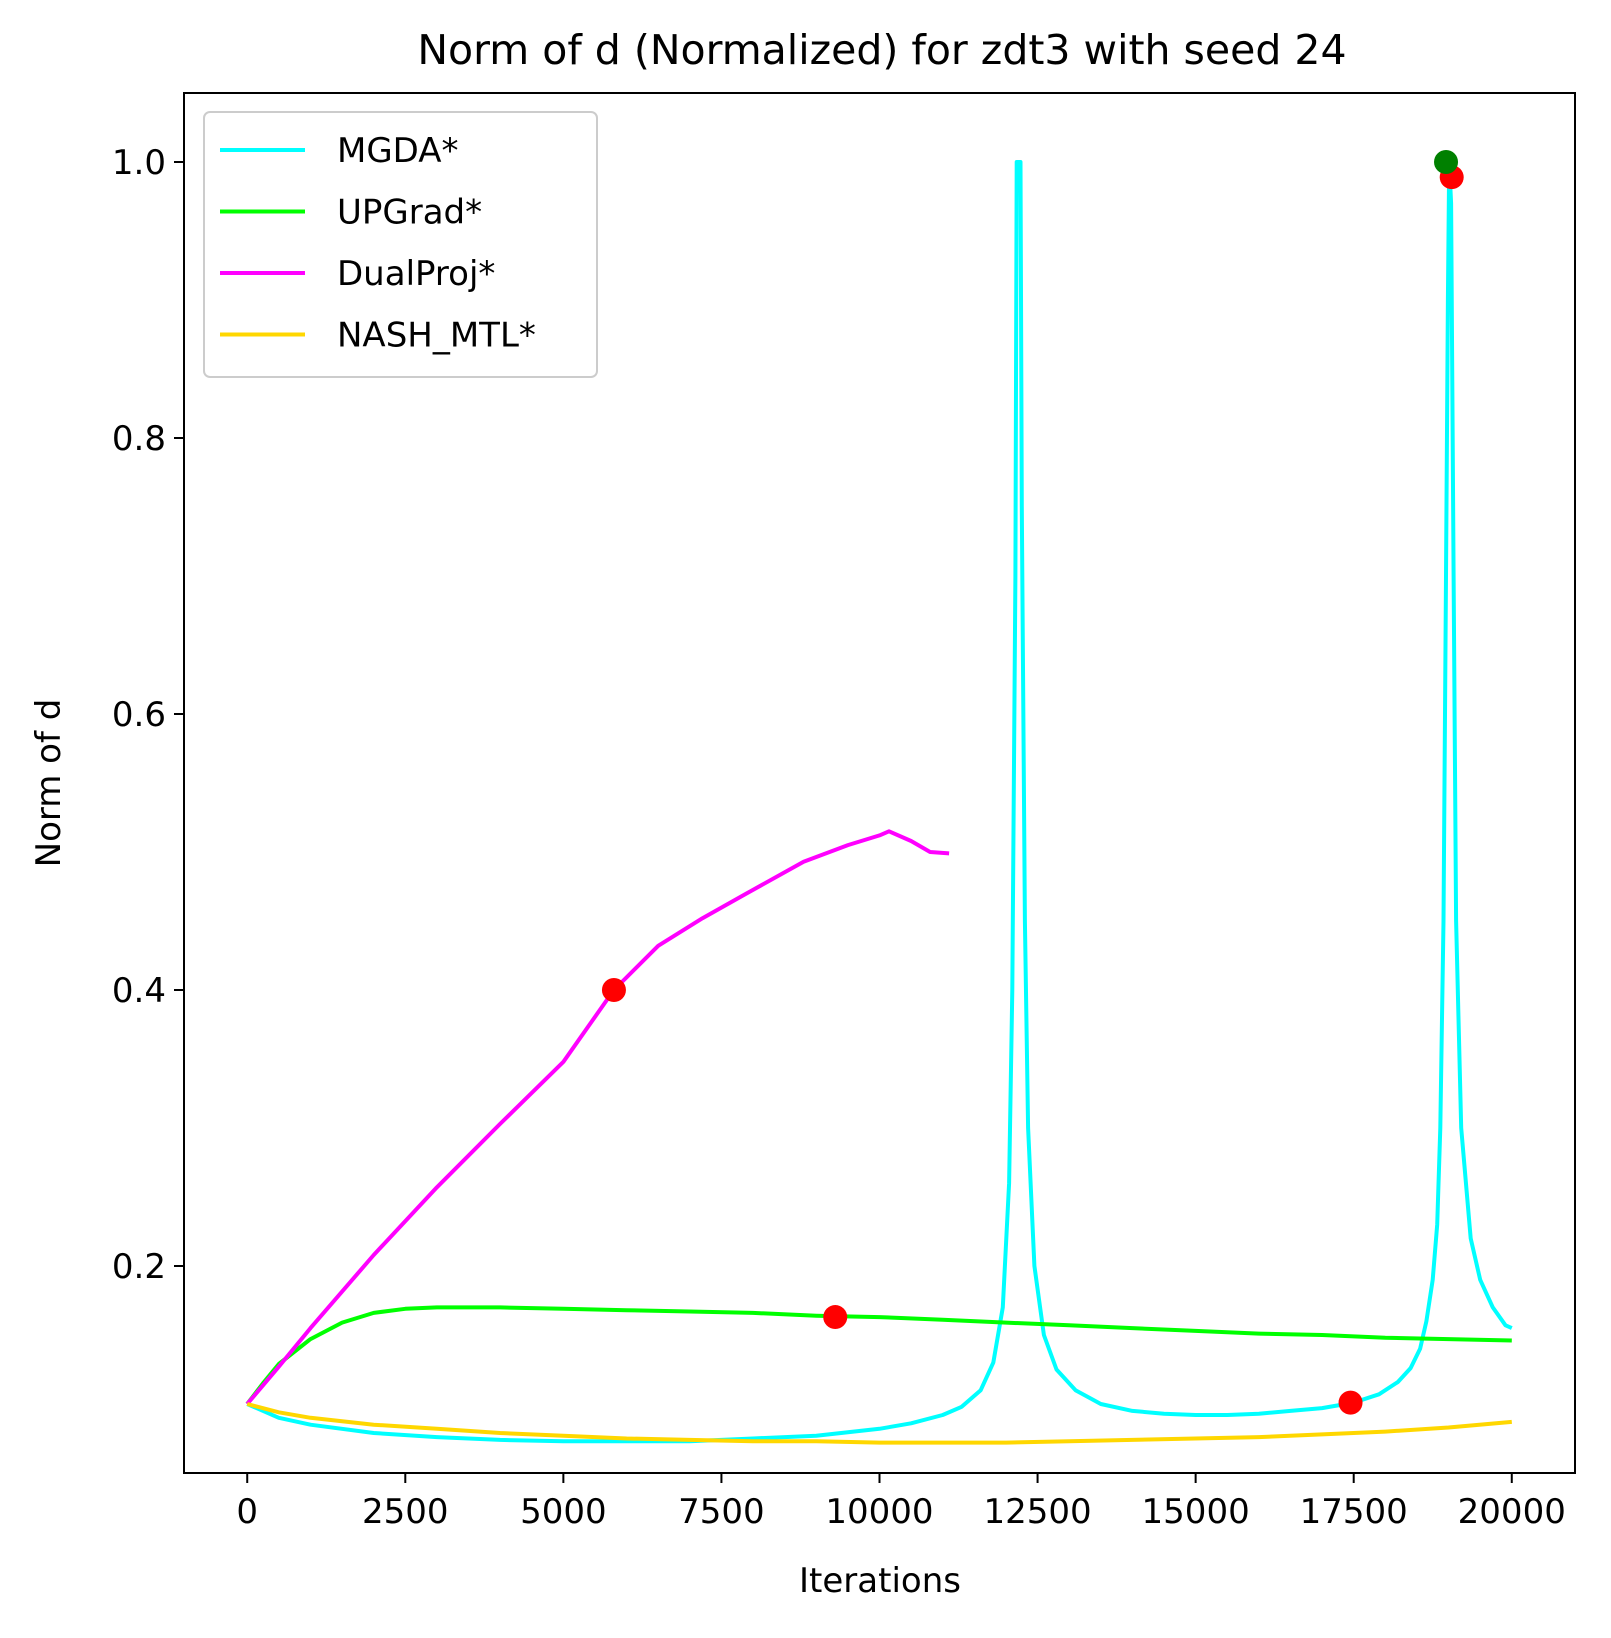  What do you see at coordinates (139, 1267) in the screenshot?
I see `y-tick-label: 0.2` at bounding box center [139, 1267].